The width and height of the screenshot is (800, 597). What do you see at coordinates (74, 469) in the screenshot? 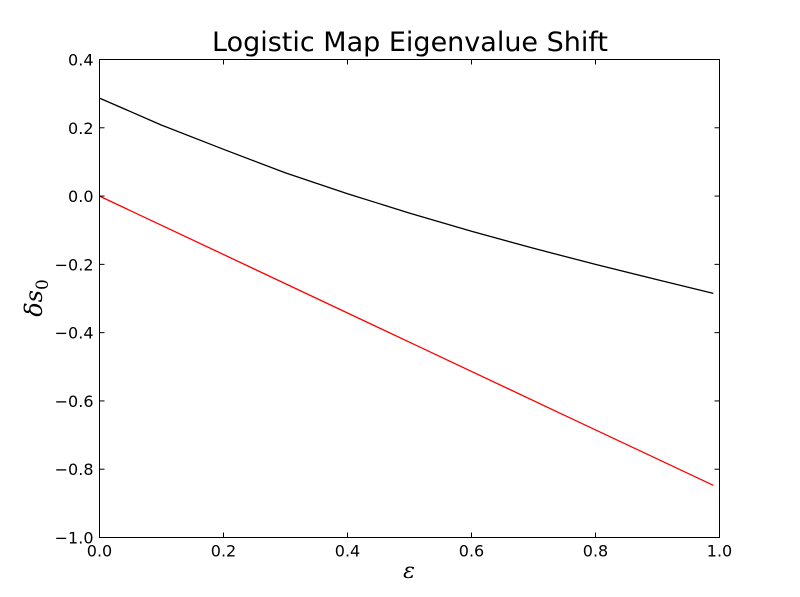
I see `y-tick-label: −0.8` at bounding box center [74, 469].